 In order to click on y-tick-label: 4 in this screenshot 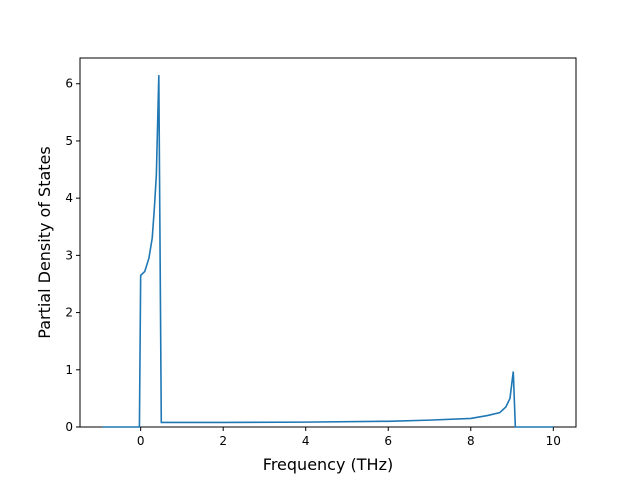, I will do `click(69, 198)`.